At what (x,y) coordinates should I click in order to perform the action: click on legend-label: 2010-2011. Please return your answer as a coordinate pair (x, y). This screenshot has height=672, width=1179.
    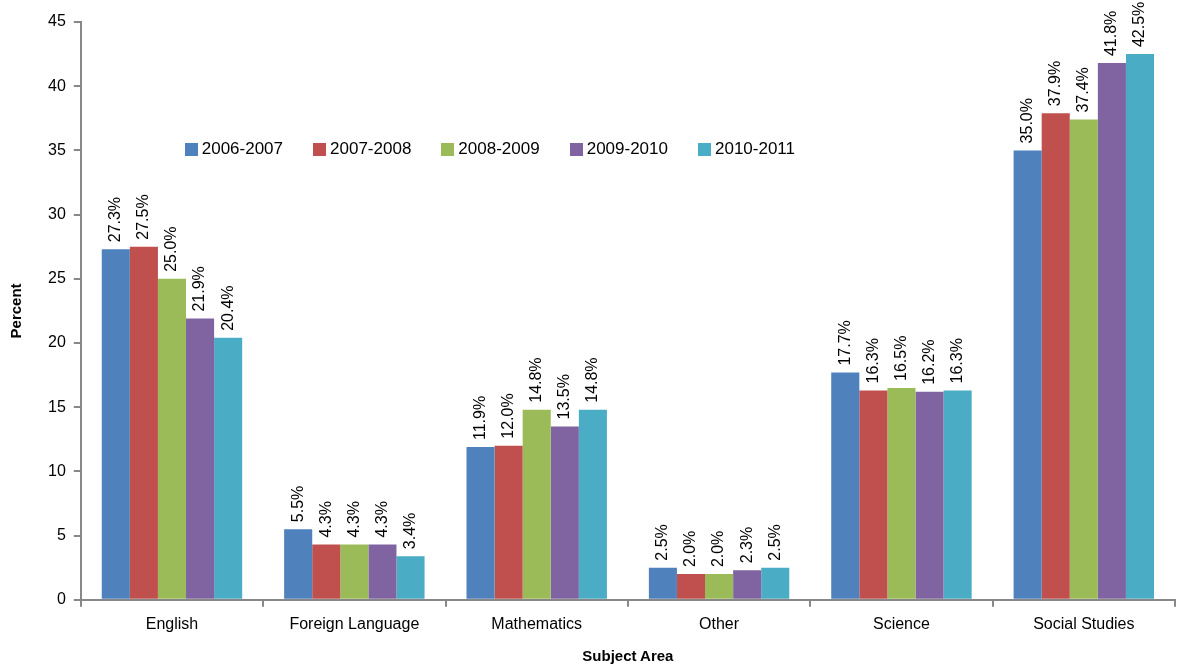
    Looking at the image, I should click on (755, 149).